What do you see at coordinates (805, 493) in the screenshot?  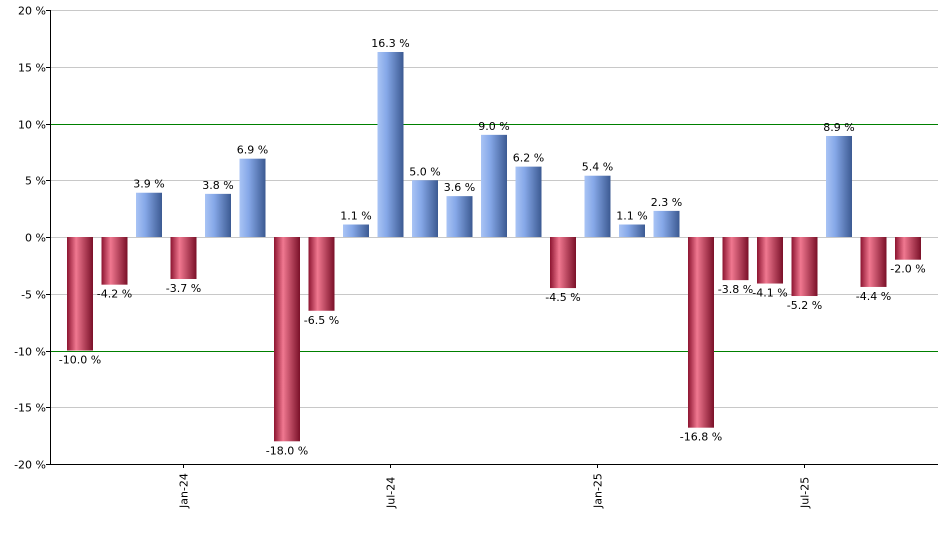 I see `x-tick-label: Jul-25` at bounding box center [805, 493].